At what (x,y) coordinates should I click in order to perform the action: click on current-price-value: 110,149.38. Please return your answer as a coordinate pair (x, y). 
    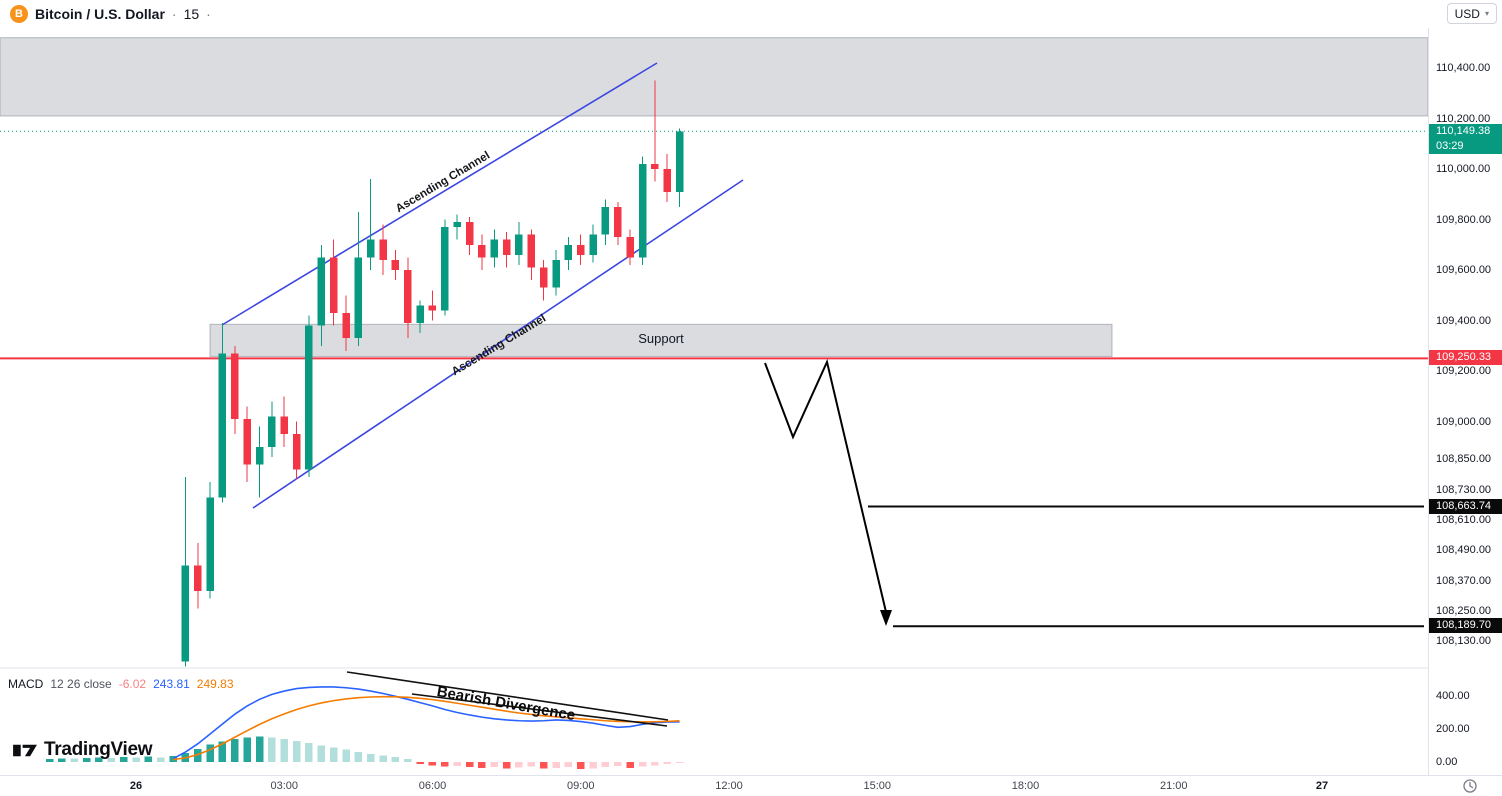
    Looking at the image, I should click on (1463, 130).